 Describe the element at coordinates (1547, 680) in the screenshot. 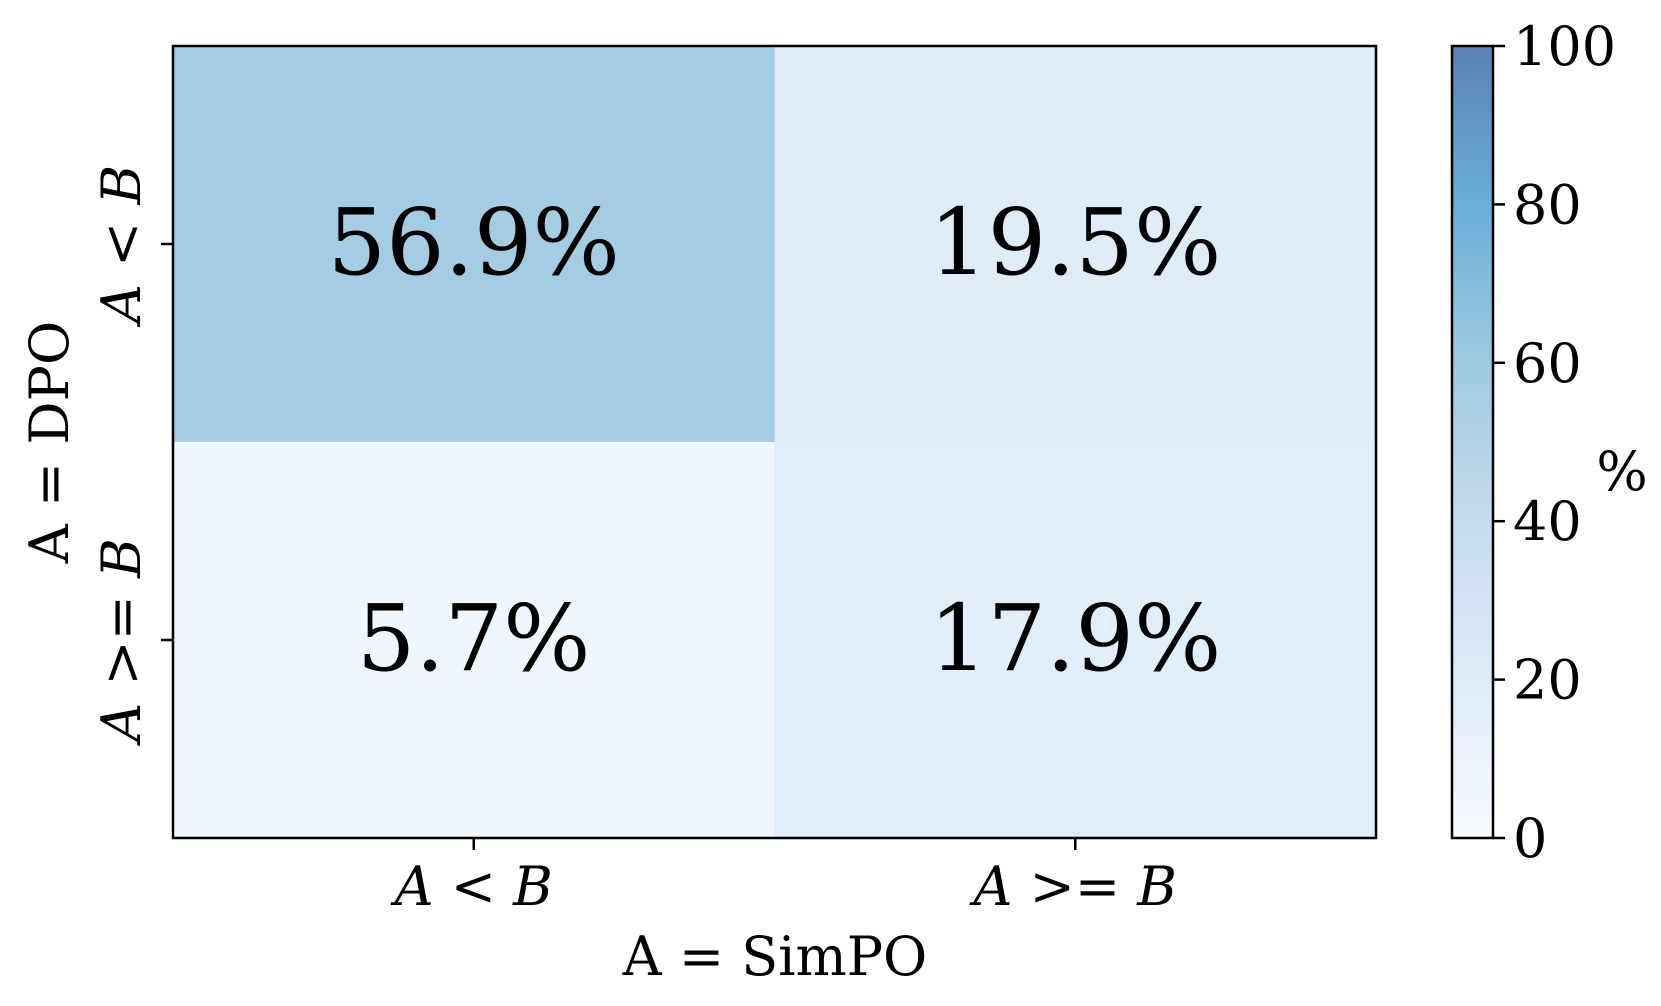

I see `colorbar-tick-label: 20` at that location.